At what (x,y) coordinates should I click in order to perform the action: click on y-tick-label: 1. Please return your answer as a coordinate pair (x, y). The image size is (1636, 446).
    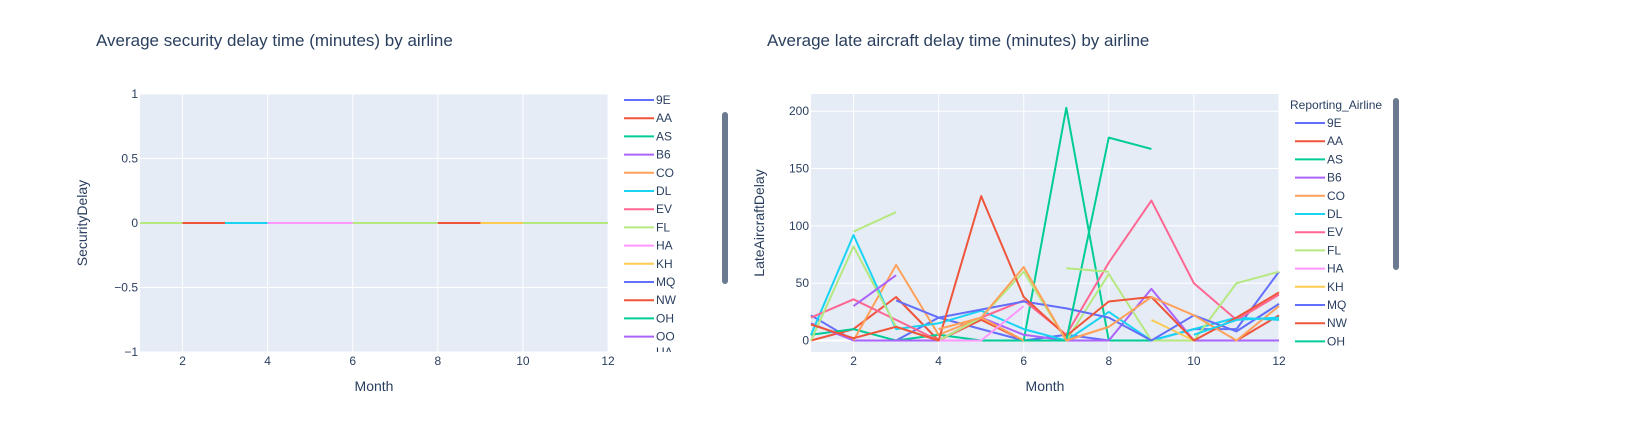
    Looking at the image, I should click on (134, 94).